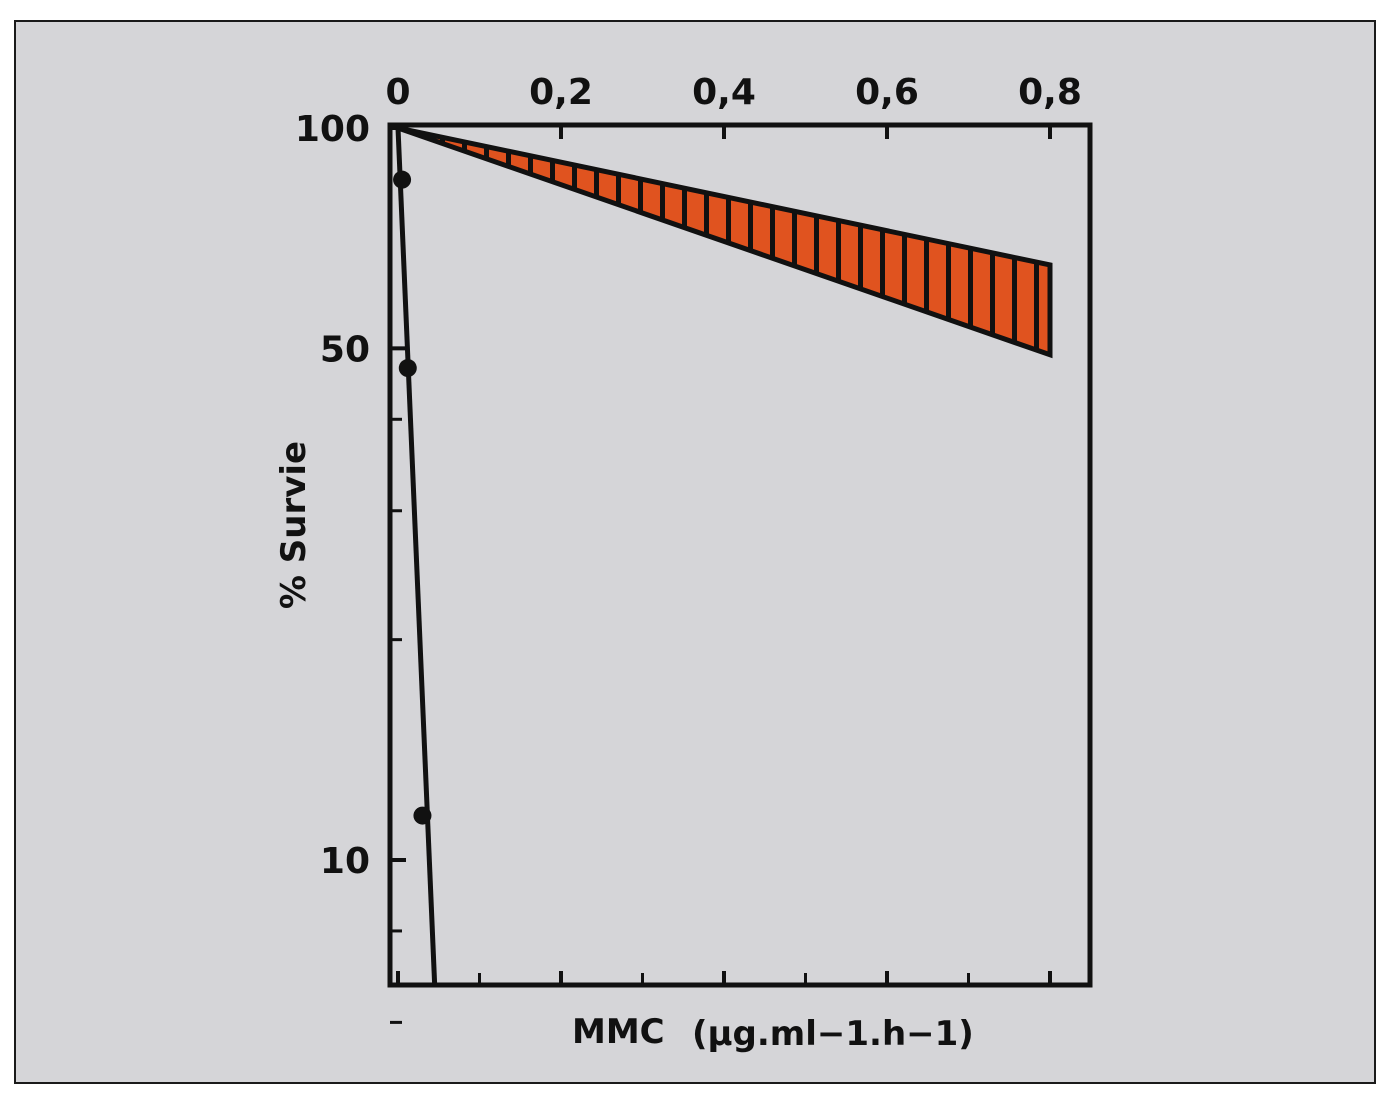 This screenshot has width=1389, height=1104. I want to click on fit-line, so click(416, 556).